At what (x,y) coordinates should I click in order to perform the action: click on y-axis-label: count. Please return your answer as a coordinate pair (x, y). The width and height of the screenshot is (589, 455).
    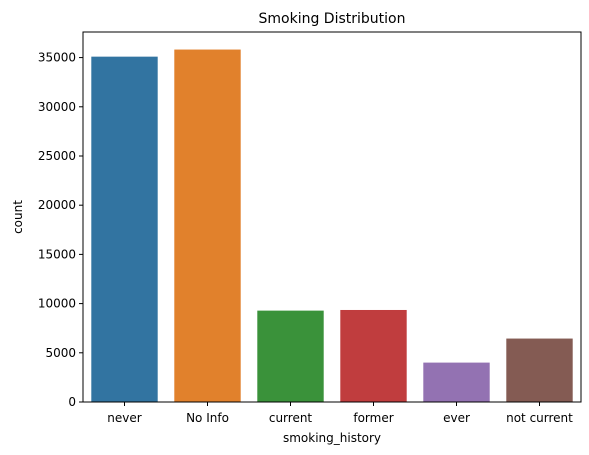
    Looking at the image, I should click on (18, 217).